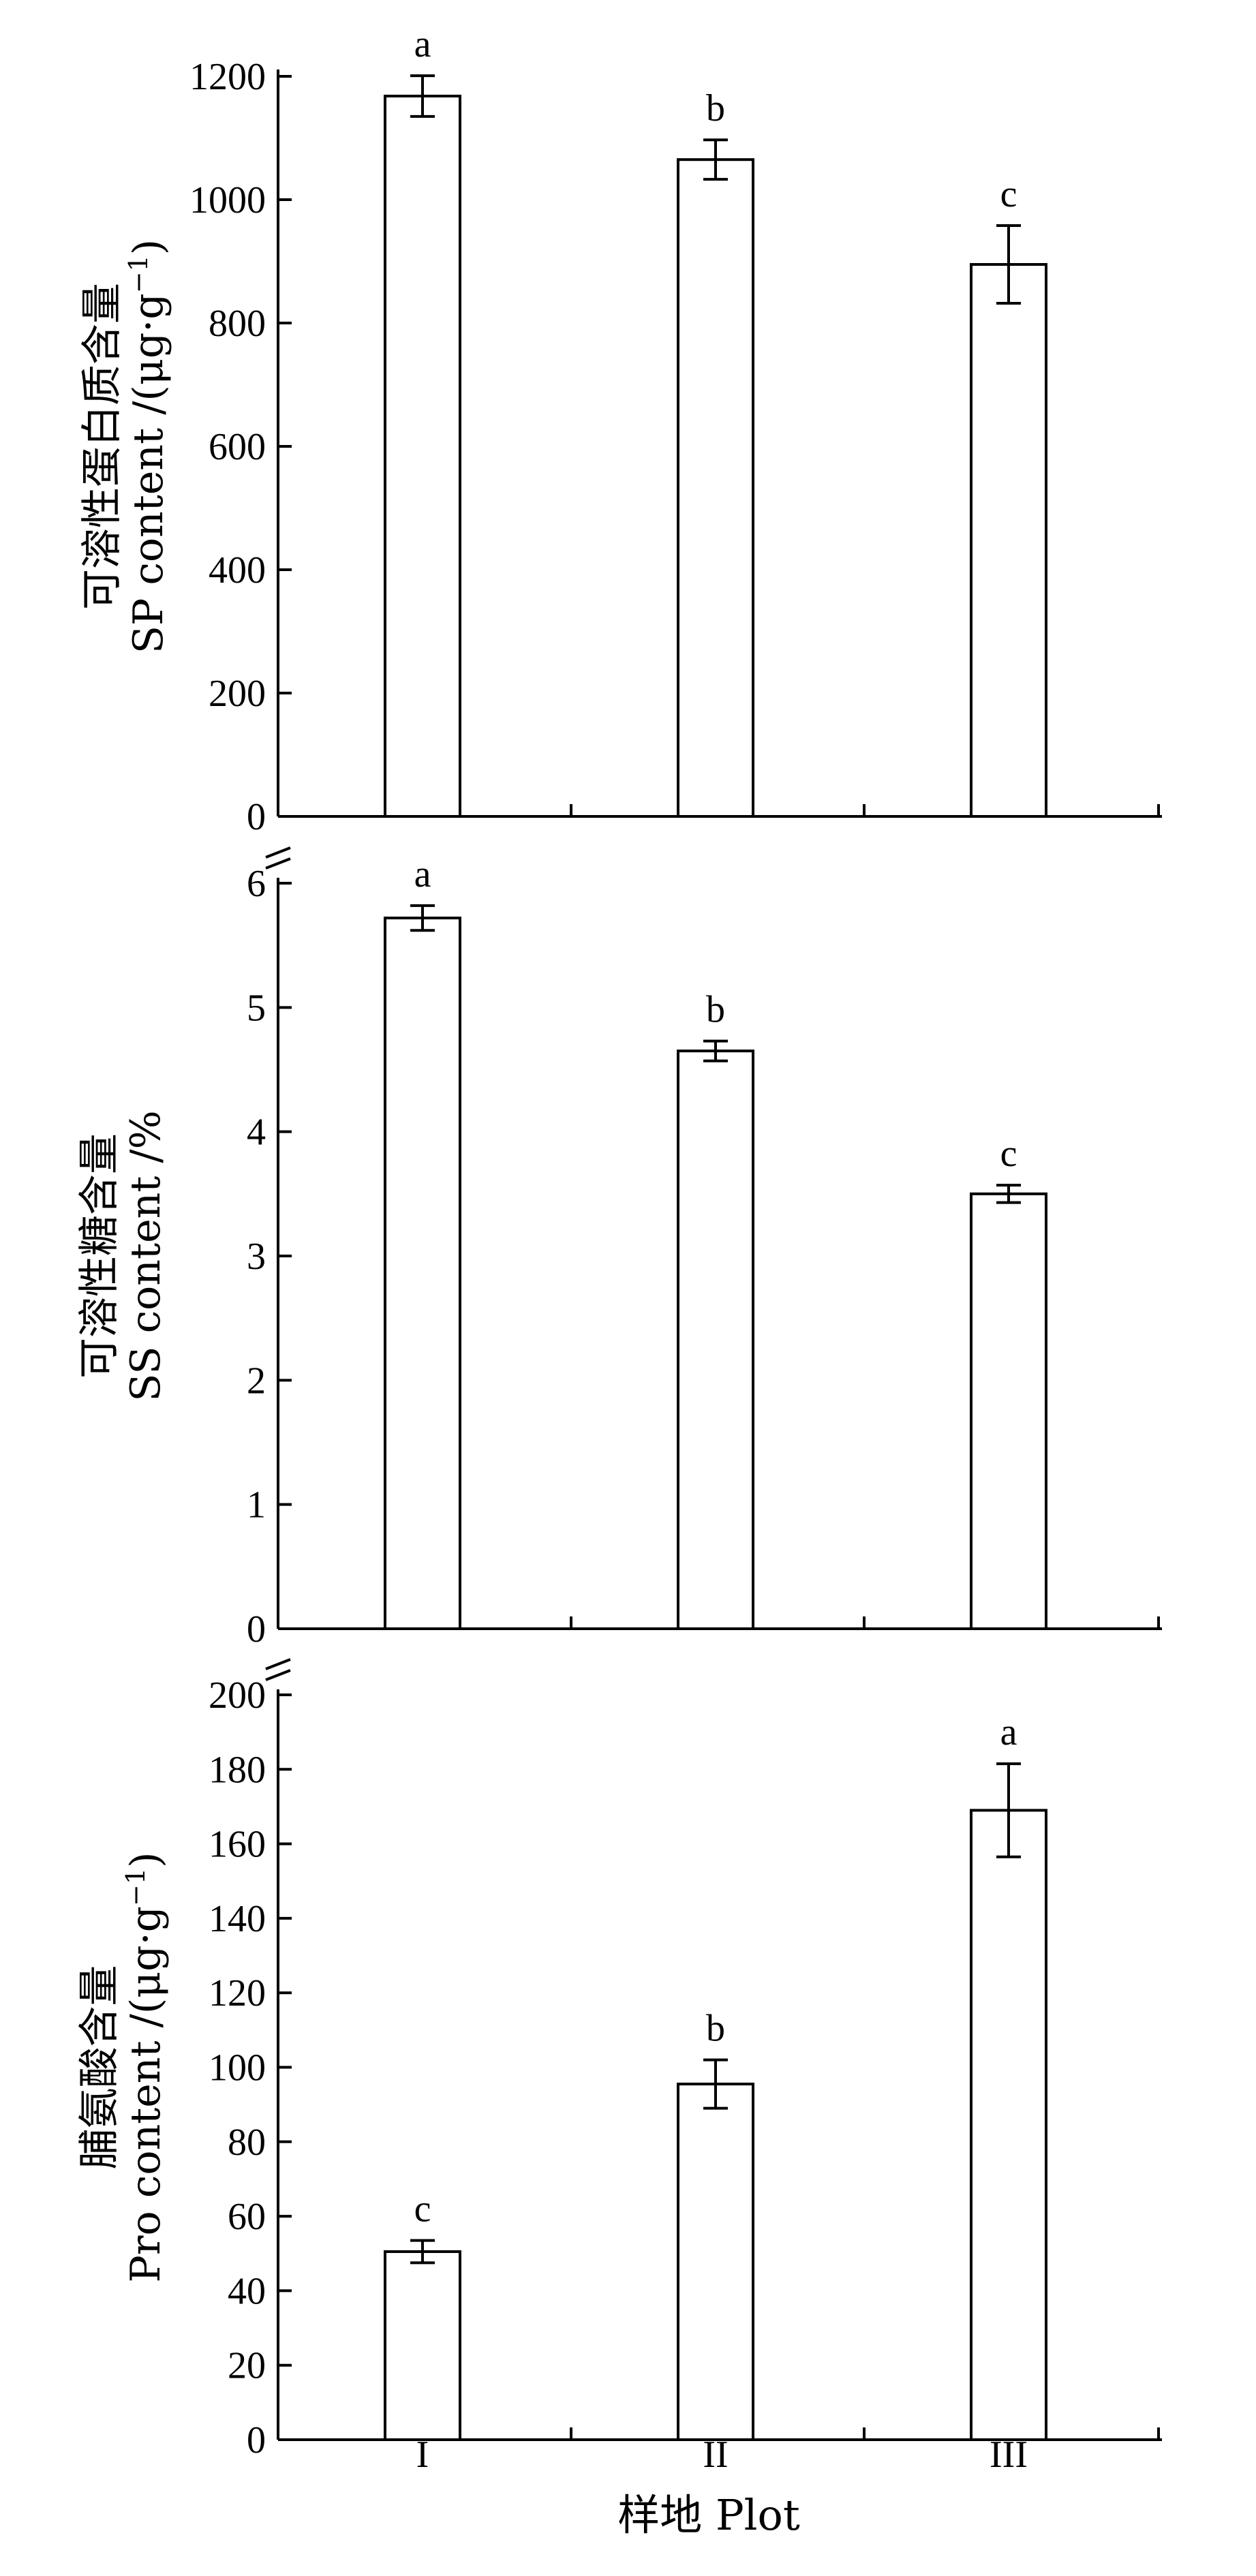  Describe the element at coordinates (227, 77) in the screenshot. I see `y-tick-label: 1200` at that location.